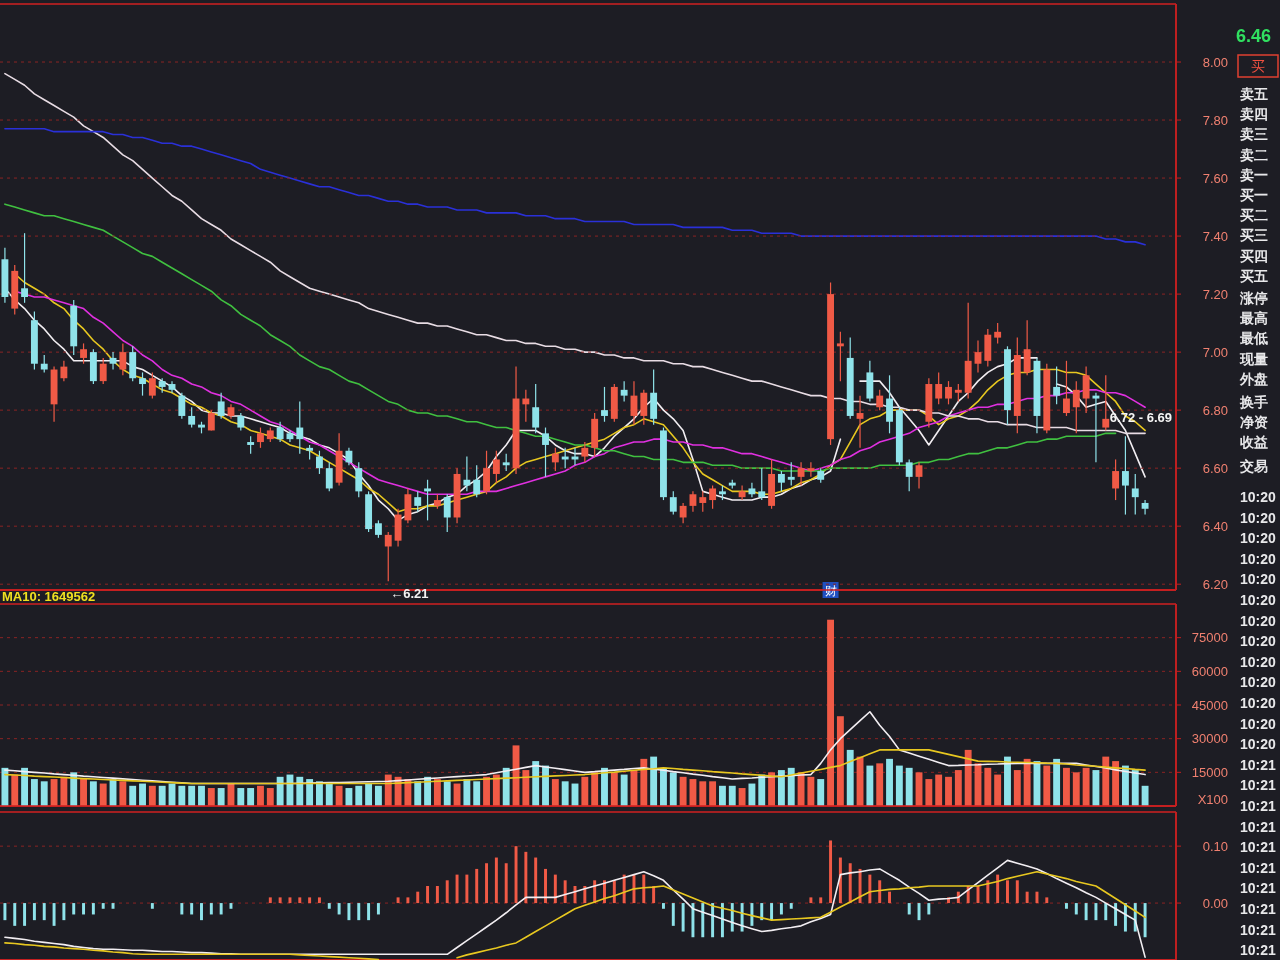 The width and height of the screenshot is (1280, 960). I want to click on y-tick-label: 7.00, so click(1215, 352).